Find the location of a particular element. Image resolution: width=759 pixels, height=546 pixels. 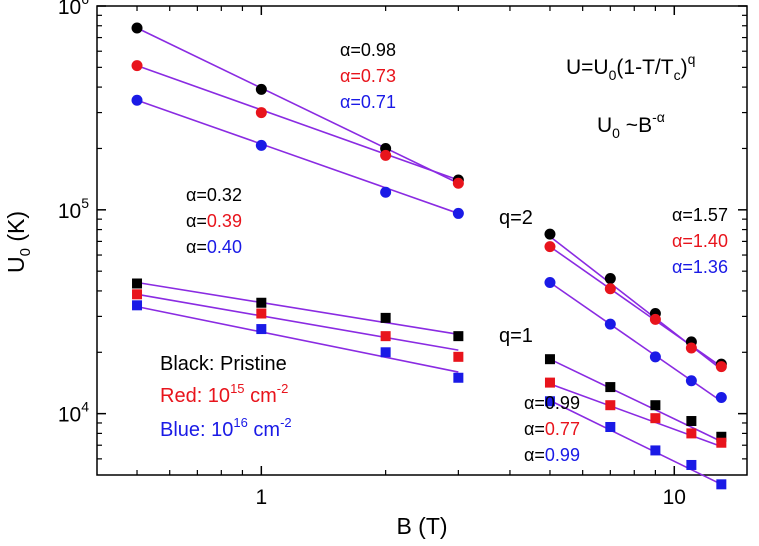

y-tick-label: 106 is located at coordinates (73, 9).